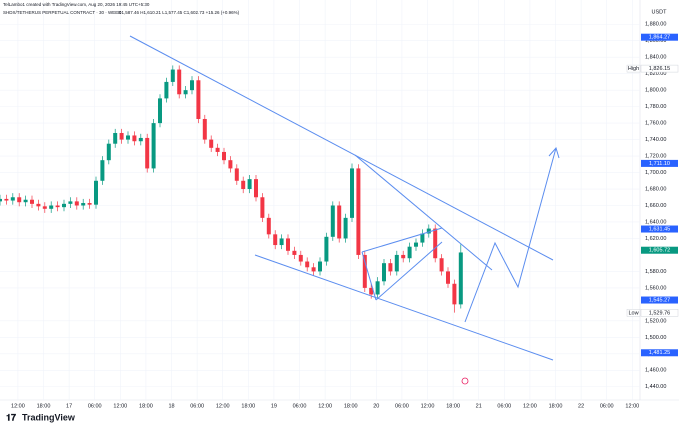 The width and height of the screenshot is (679, 429). What do you see at coordinates (171, 406) in the screenshot?
I see `x-tick-label: 18` at bounding box center [171, 406].